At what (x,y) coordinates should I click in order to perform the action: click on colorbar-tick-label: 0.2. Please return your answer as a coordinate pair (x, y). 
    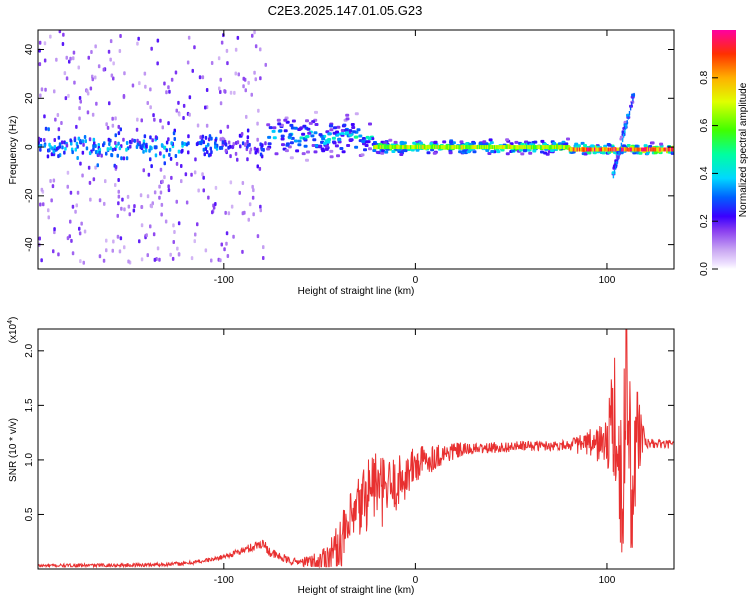
    Looking at the image, I should click on (704, 221).